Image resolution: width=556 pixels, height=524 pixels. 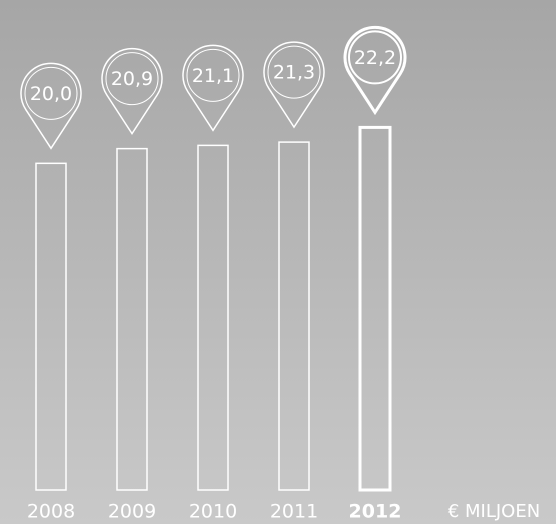 I want to click on x-tick-label: 2010, so click(x=213, y=512).